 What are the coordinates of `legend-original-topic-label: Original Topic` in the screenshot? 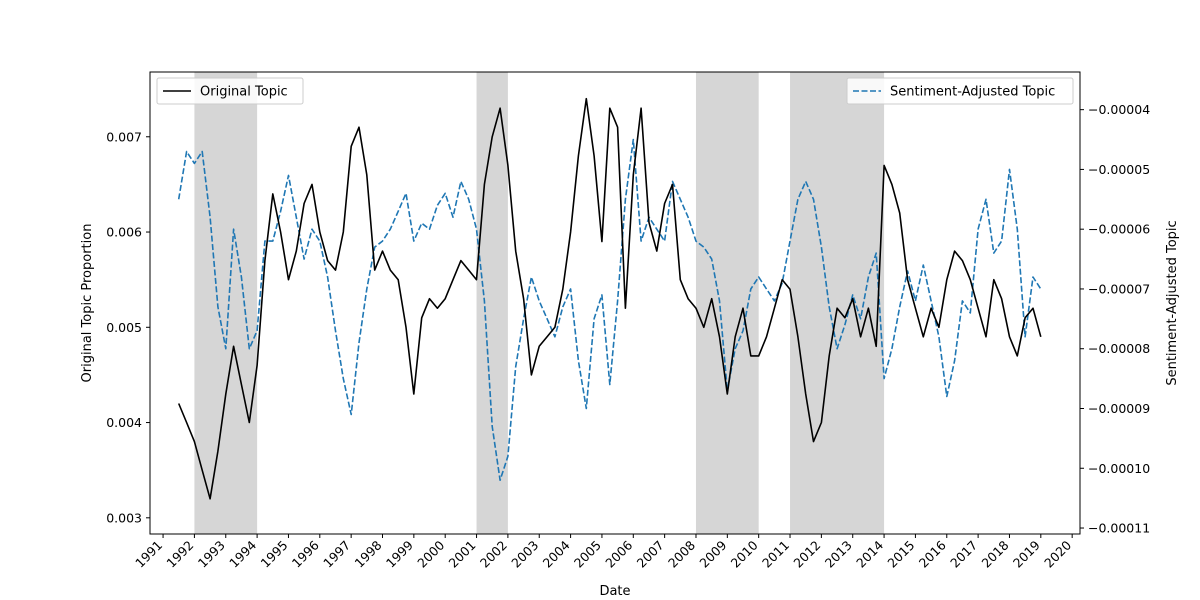 It's located at (244, 92).